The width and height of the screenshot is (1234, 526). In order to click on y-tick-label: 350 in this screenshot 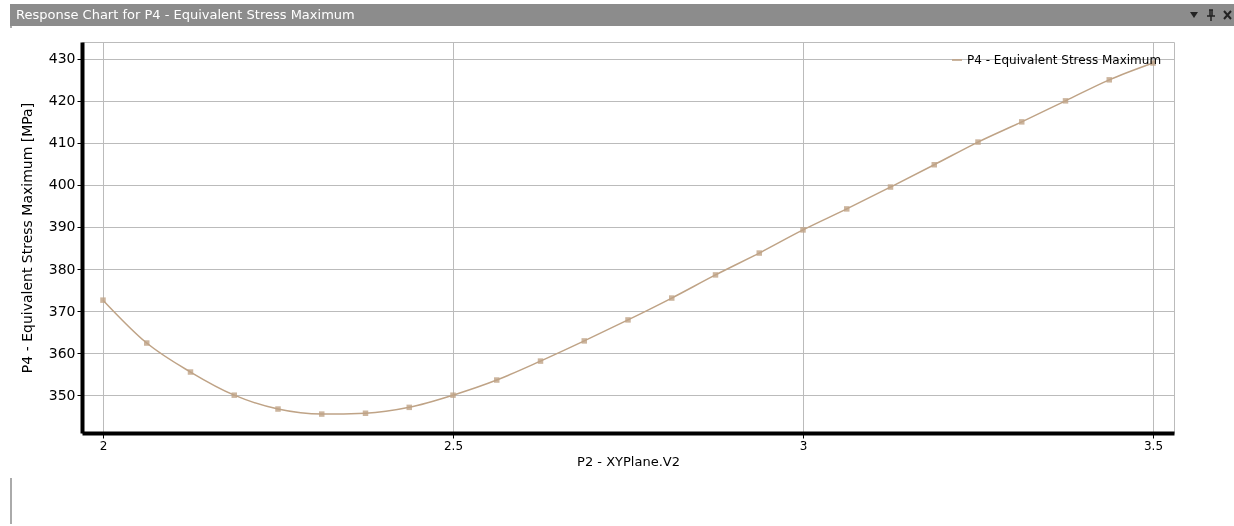, I will do `click(62, 394)`.